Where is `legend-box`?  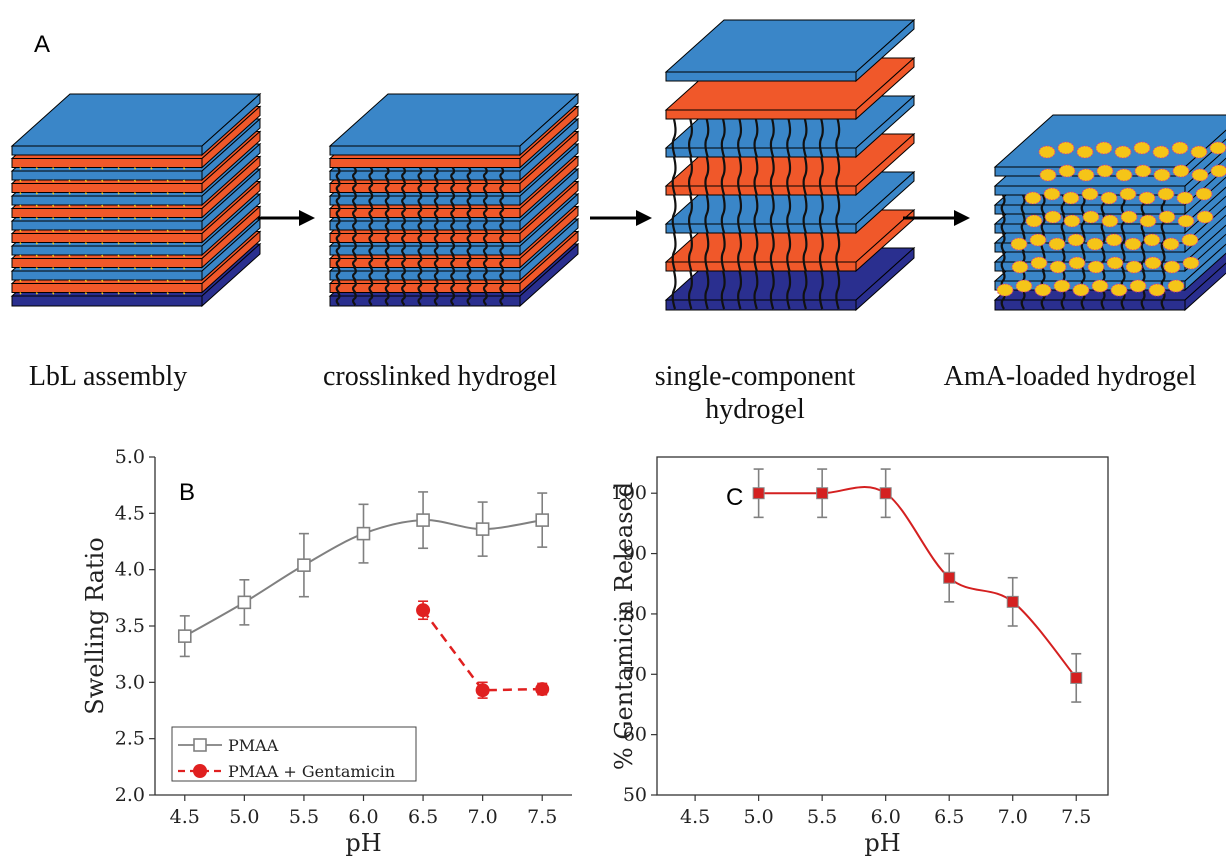 legend-box is located at coordinates (294, 754).